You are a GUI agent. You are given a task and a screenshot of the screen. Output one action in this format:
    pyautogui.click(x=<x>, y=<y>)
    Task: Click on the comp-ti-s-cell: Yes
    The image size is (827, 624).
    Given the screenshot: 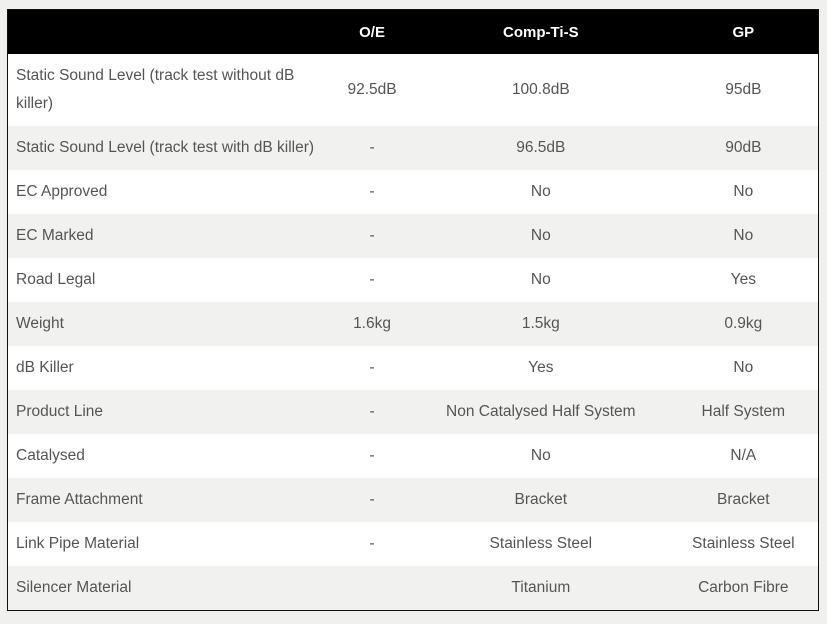 What is the action you would take?
    pyautogui.click(x=541, y=368)
    